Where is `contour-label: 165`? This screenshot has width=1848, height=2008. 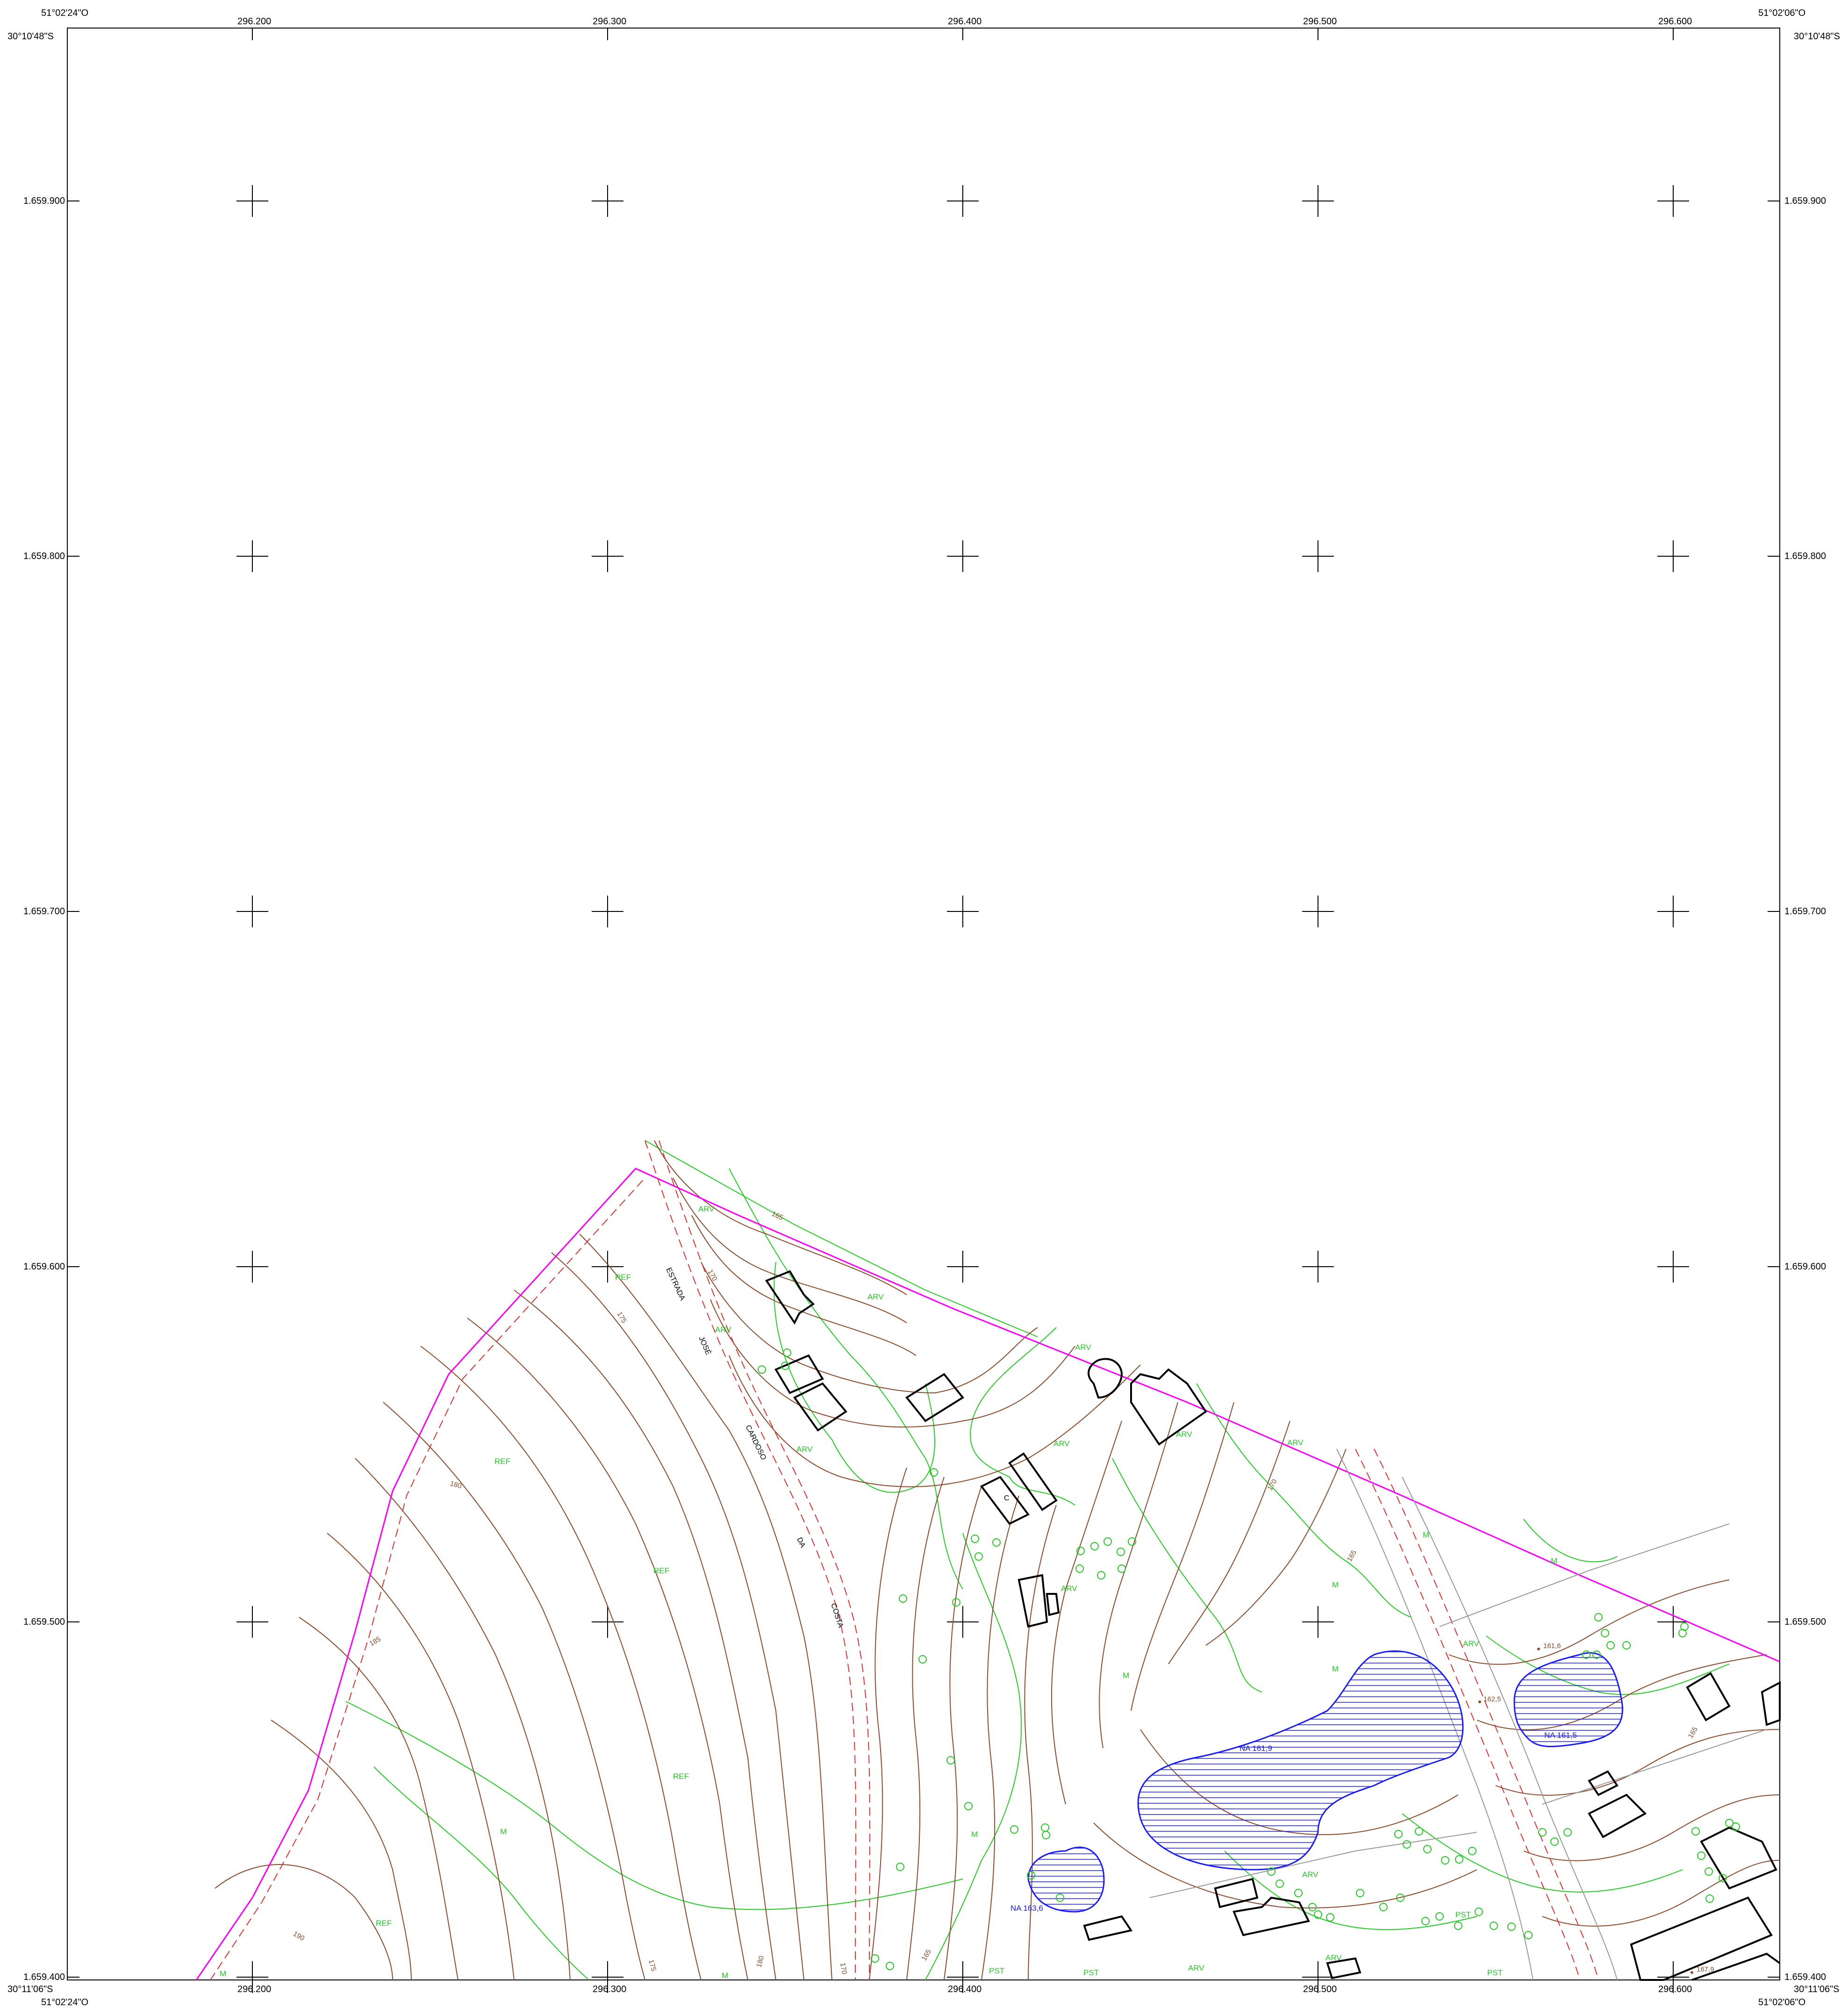 contour-label: 165 is located at coordinates (926, 1955).